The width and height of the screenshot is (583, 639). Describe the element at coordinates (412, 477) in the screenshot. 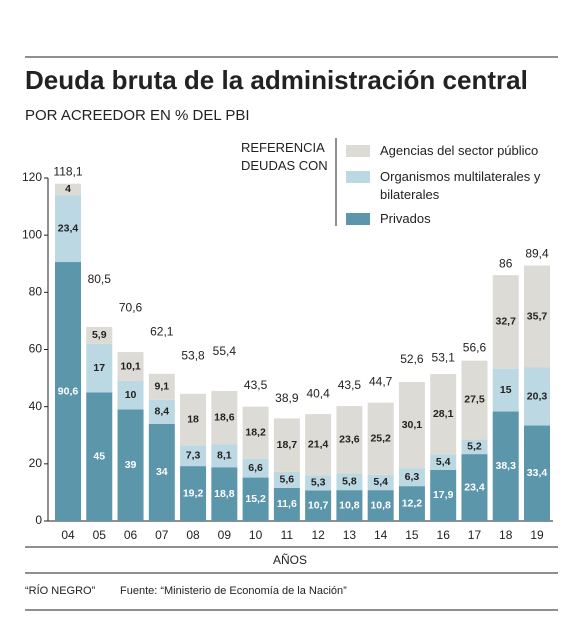

I see `value-label: 6,3` at that location.